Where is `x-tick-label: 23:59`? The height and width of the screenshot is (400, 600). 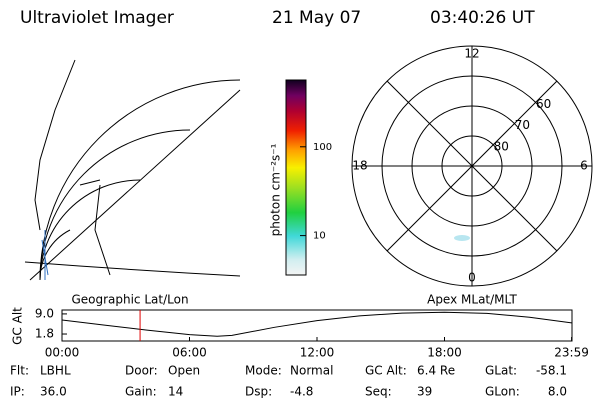 x-tick-label: 23:59 is located at coordinates (571, 353).